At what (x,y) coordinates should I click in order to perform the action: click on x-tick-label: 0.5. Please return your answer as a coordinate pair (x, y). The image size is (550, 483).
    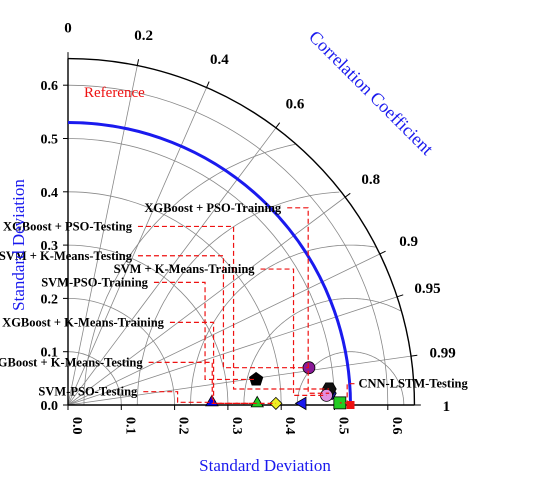
    Looking at the image, I should click on (343, 426).